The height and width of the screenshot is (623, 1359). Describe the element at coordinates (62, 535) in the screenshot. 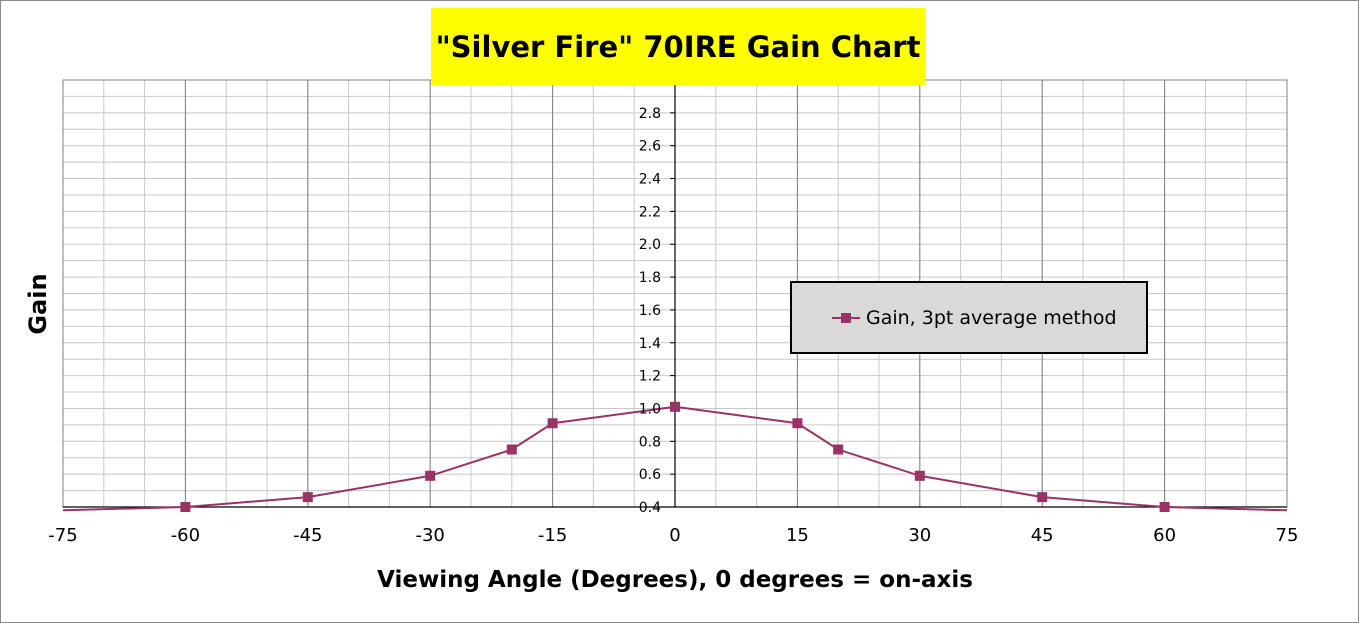

I see `x-tick-label: -75` at that location.